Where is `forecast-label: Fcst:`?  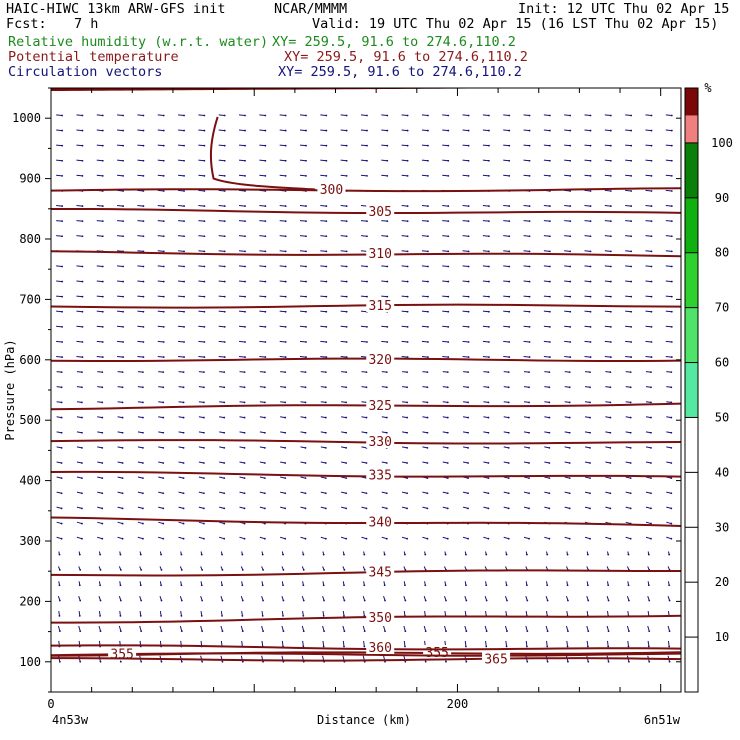 forecast-label: Fcst: is located at coordinates (26, 24).